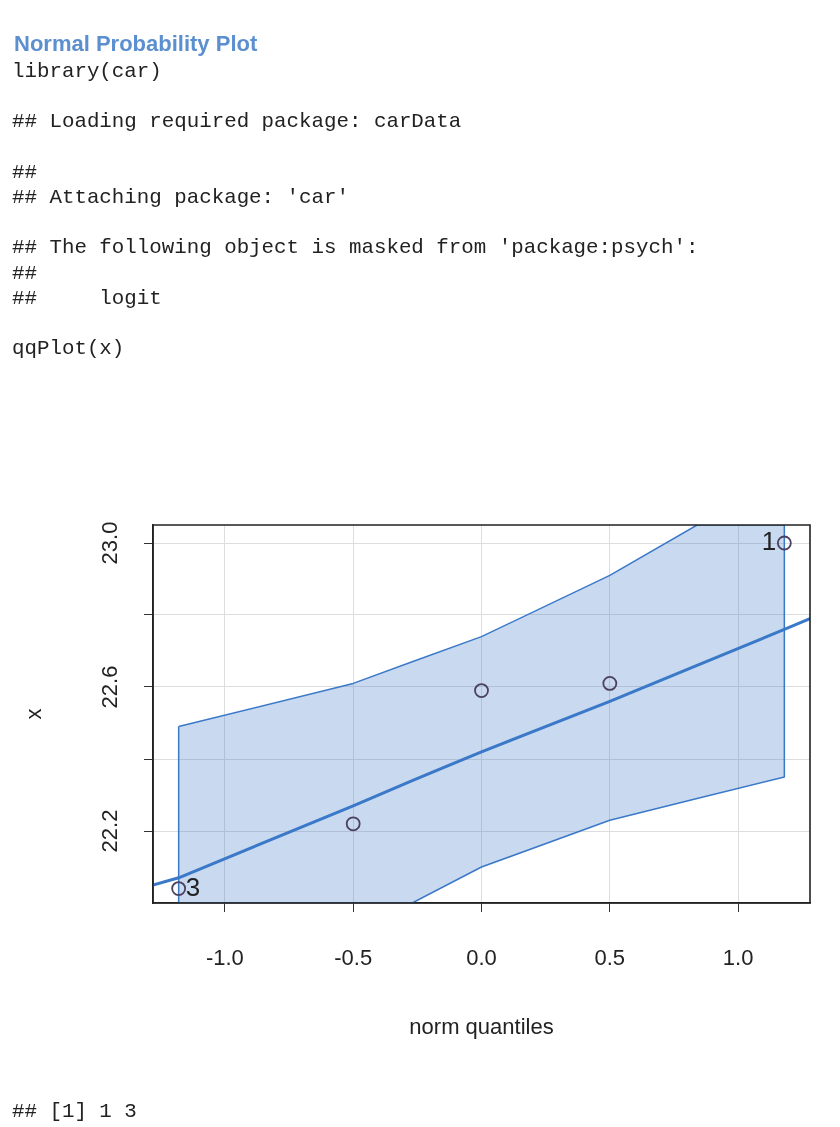  Describe the element at coordinates (769, 541) in the screenshot. I see `annotation: 1` at that location.